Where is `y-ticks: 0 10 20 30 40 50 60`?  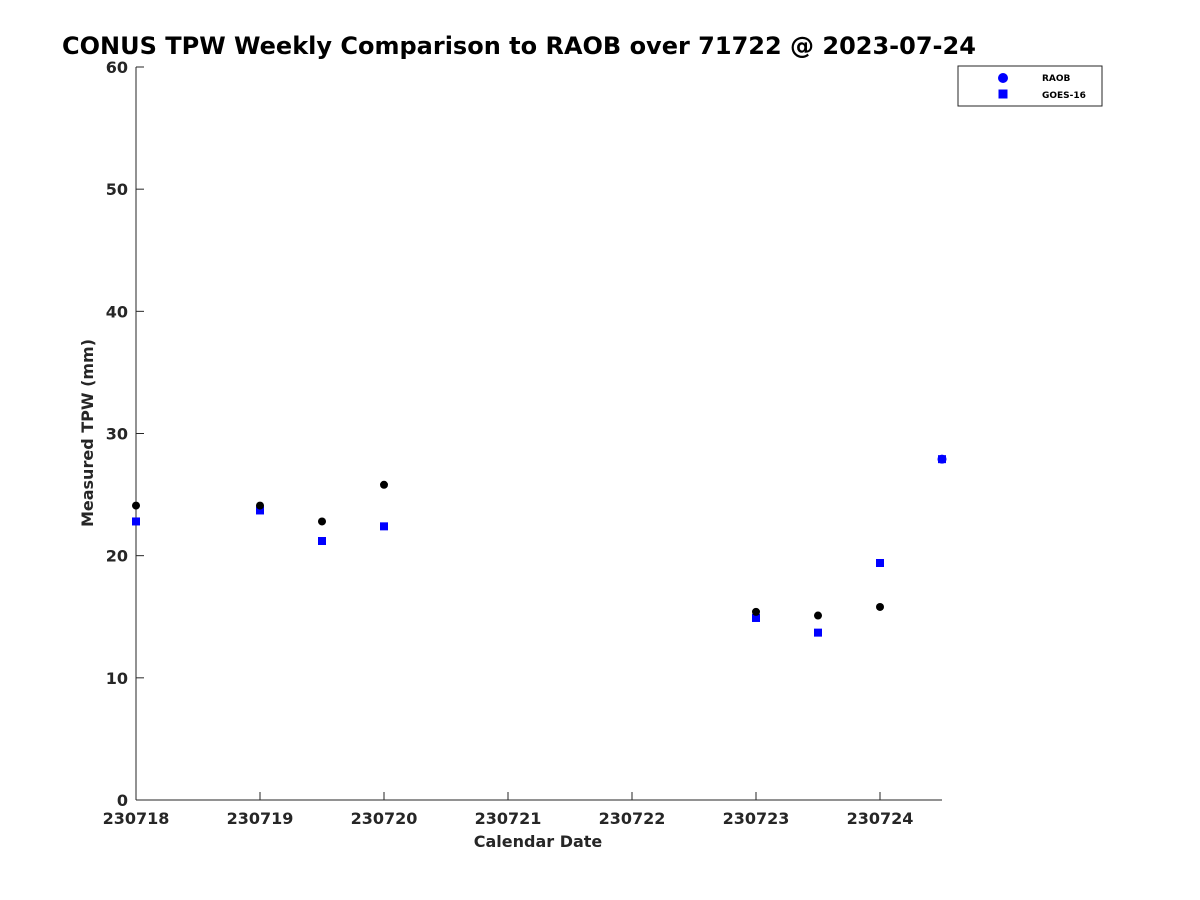 y-ticks: 0 10 20 30 40 50 60 is located at coordinates (125, 434).